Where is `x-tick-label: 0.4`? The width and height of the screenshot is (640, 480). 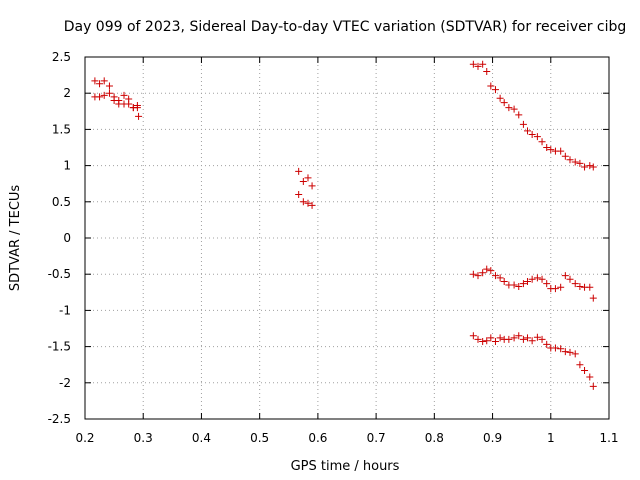 x-tick-label: 0.4 is located at coordinates (201, 438).